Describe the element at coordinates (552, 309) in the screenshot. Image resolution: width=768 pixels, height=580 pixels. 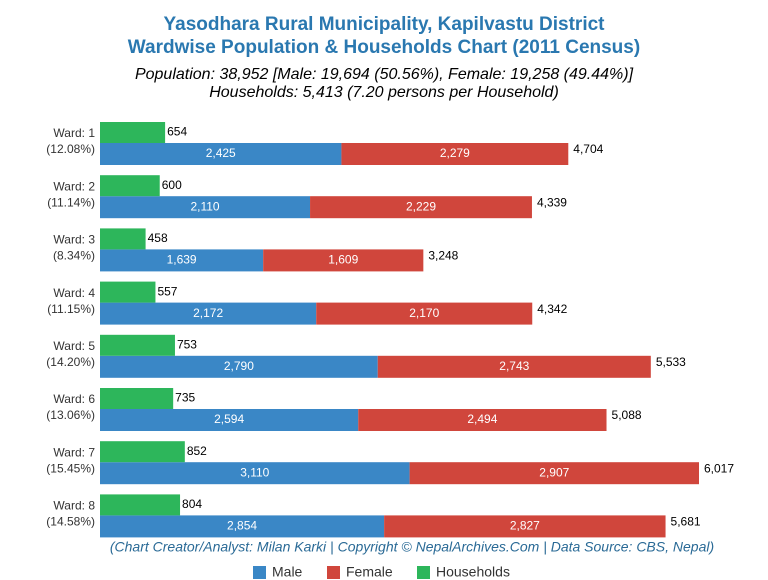
I see `total-label: 4,342` at that location.